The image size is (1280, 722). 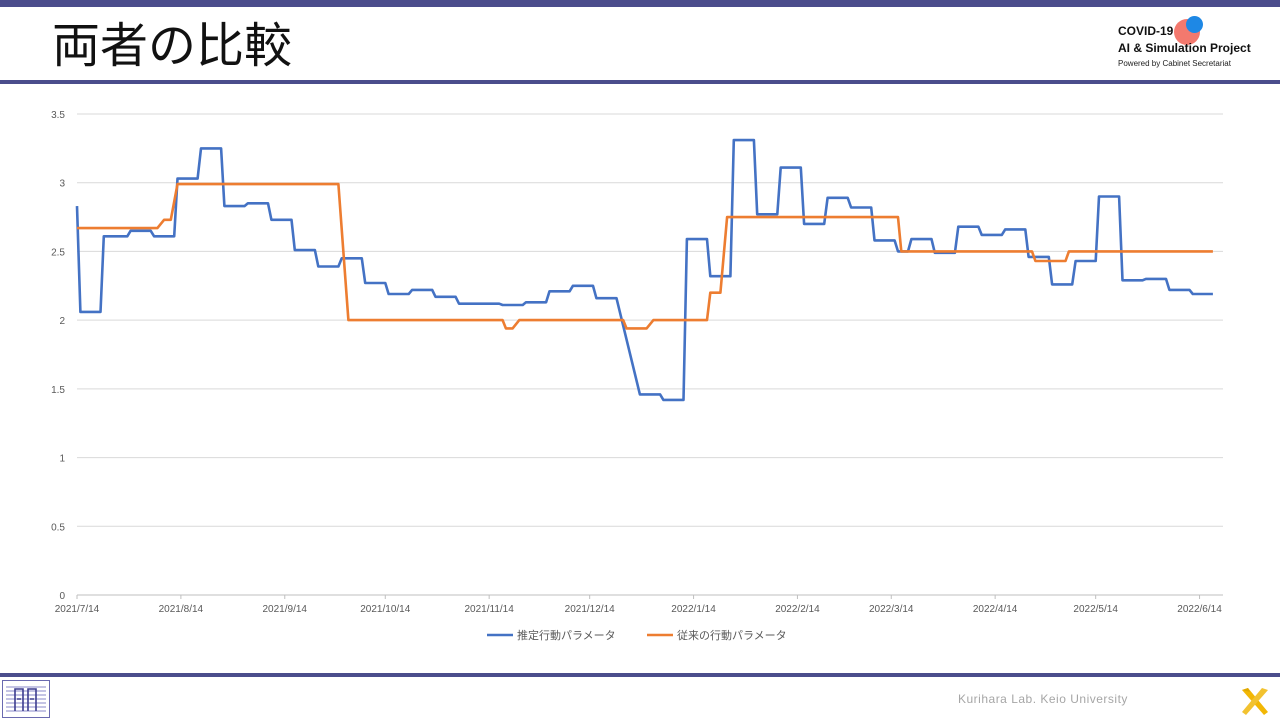 I want to click on y-tick-labels: 0 0.5 1 1.5 2 2.5 3 3.5, so click(x=58, y=356).